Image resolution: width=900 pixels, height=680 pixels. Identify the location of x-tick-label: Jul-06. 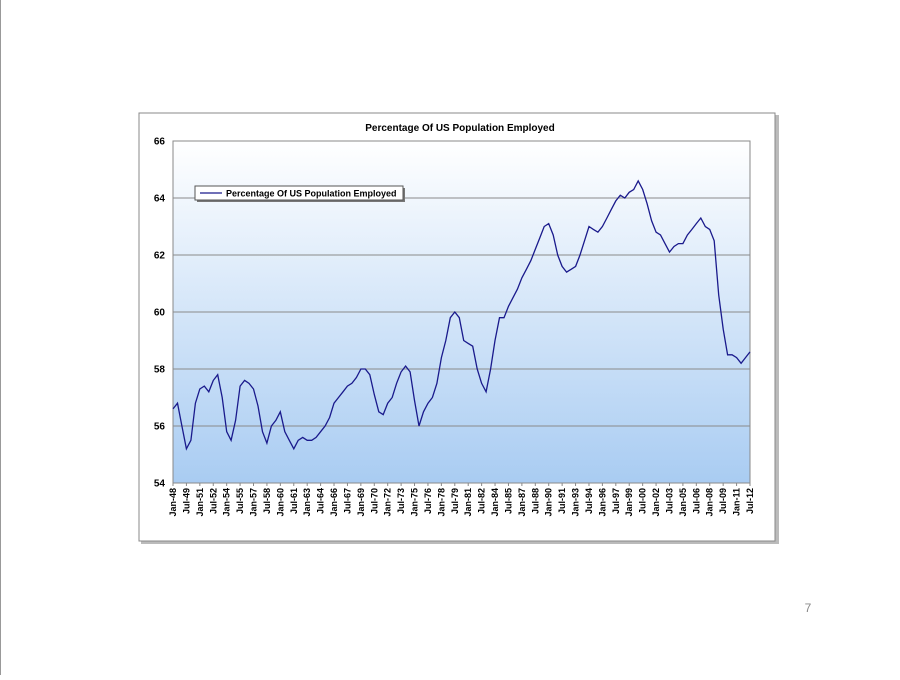
(696, 501).